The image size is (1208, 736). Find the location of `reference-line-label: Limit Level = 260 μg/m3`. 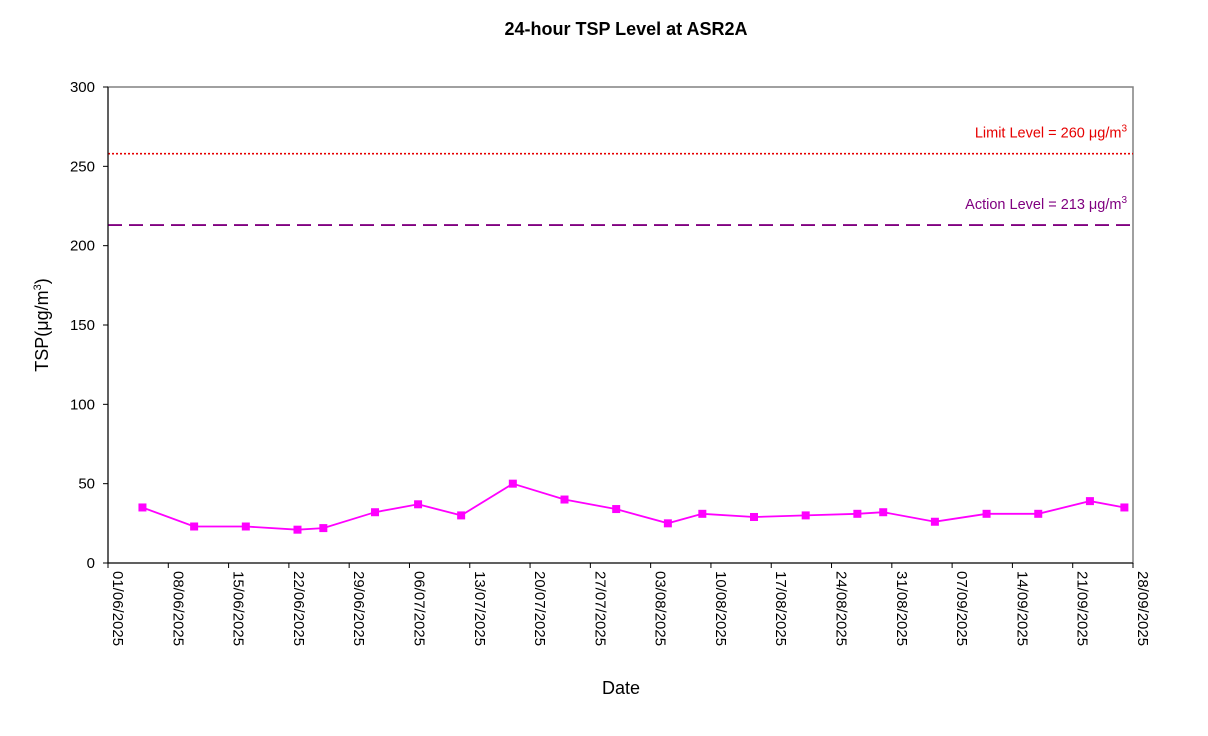

reference-line-label: Limit Level = 260 μg/m3 is located at coordinates (1051, 133).